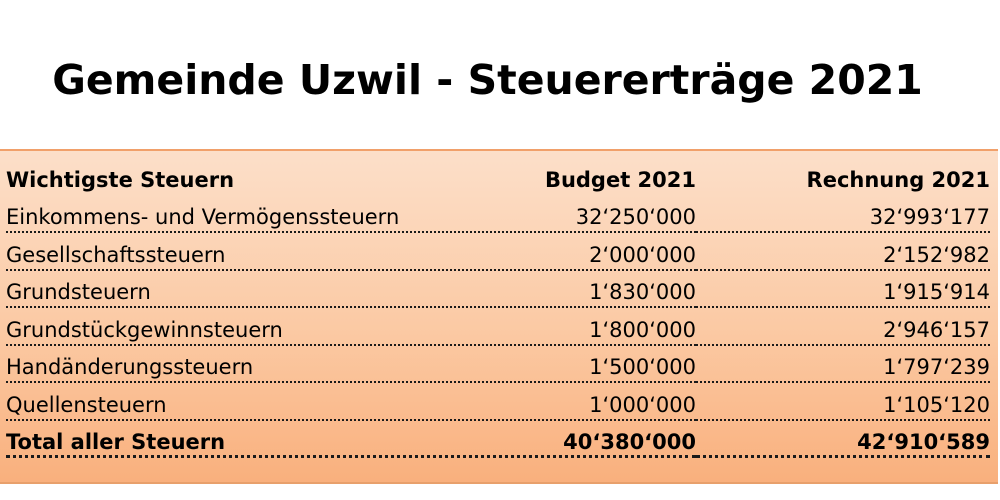 The height and width of the screenshot is (500, 1000). What do you see at coordinates (116, 442) in the screenshot?
I see `total-label: Total aller Steuern` at bounding box center [116, 442].